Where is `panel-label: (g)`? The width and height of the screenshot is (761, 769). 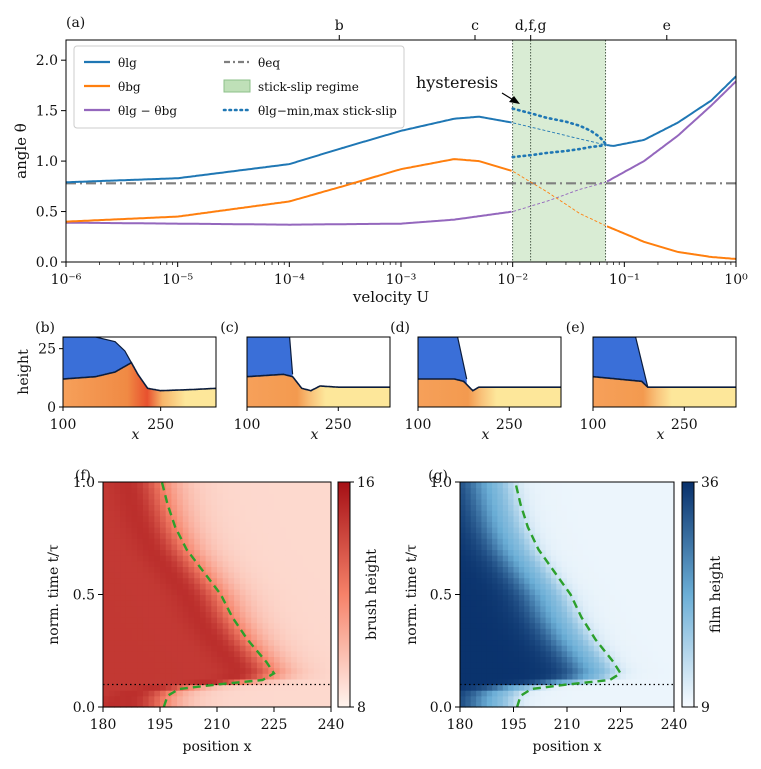 panel-label: (g) is located at coordinates (438, 476).